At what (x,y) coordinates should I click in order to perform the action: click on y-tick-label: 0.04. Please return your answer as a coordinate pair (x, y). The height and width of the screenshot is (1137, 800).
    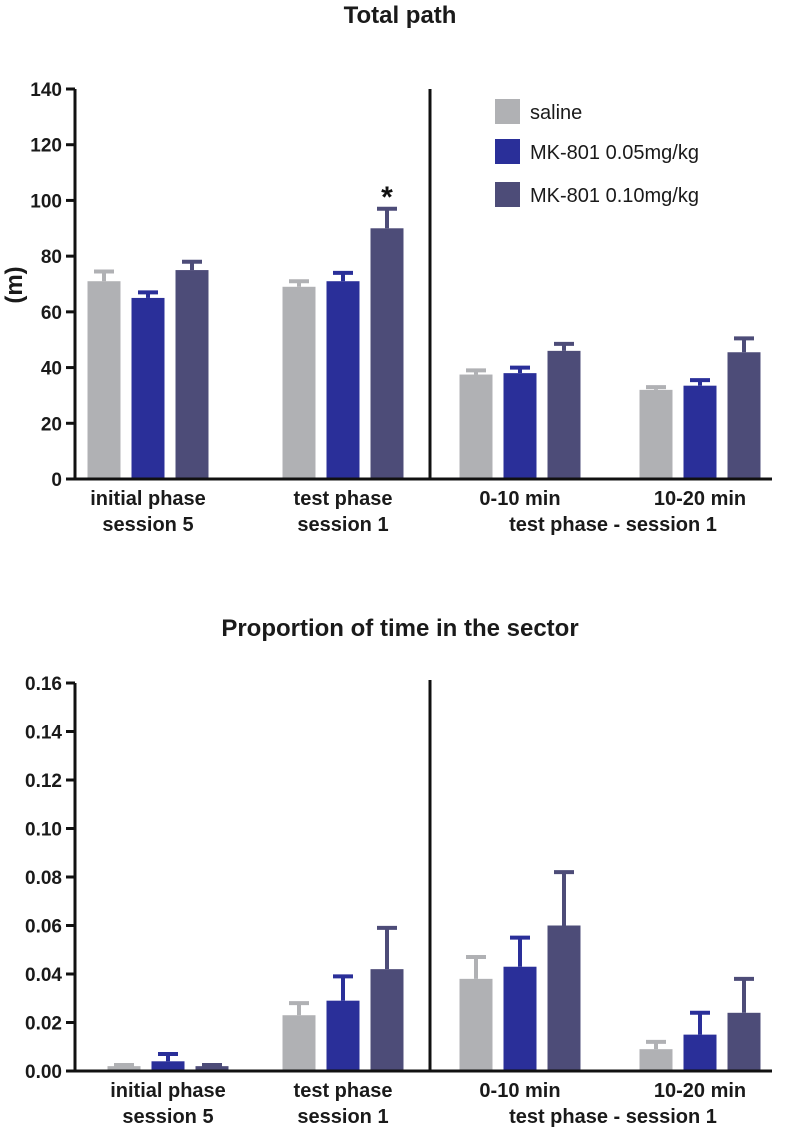
    Looking at the image, I should click on (43, 975).